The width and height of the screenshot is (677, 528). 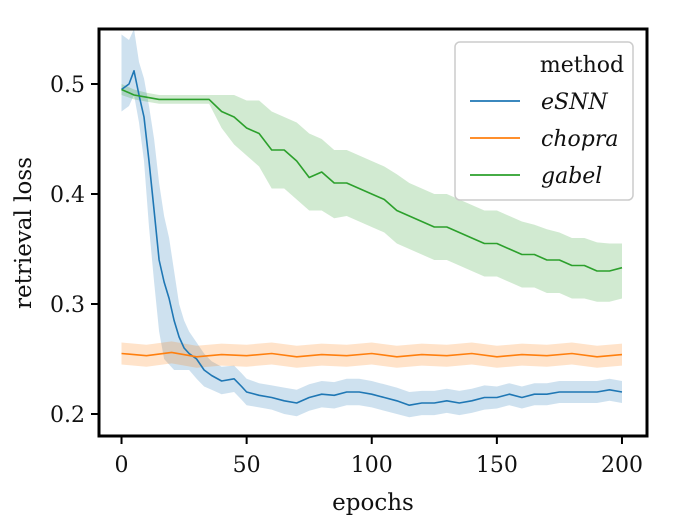 I want to click on x-tick-label: 100, so click(x=372, y=465).